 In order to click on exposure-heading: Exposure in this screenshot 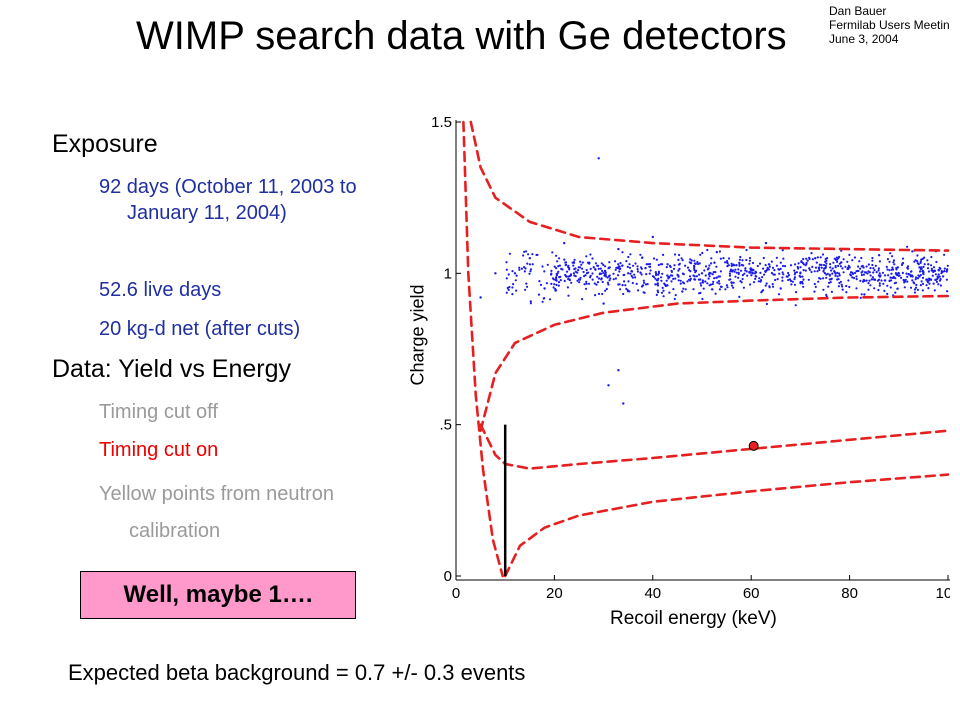, I will do `click(105, 144)`.